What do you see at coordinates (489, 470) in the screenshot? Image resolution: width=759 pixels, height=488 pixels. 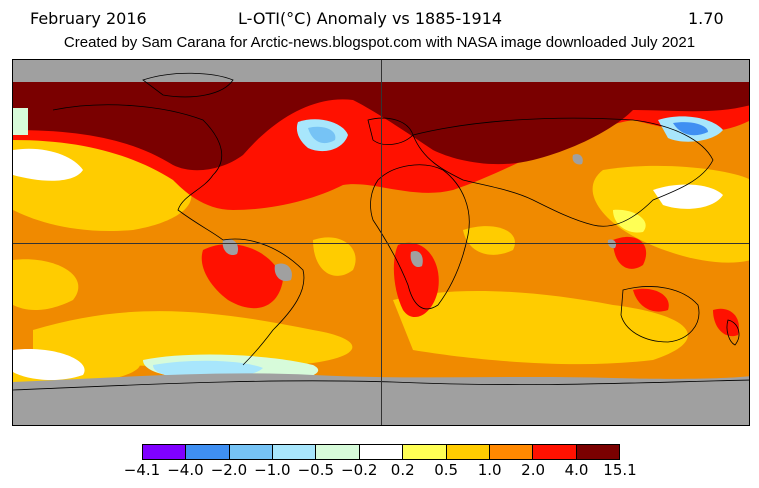 I see `legend-label: 1.0` at bounding box center [489, 470].